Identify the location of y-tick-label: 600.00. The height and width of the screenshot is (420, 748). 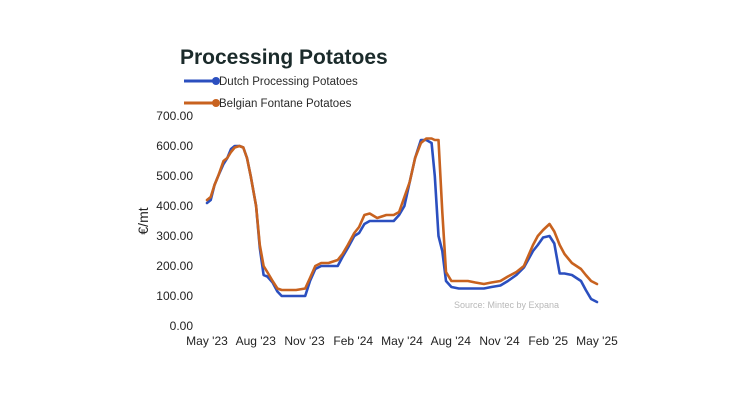
(174, 146).